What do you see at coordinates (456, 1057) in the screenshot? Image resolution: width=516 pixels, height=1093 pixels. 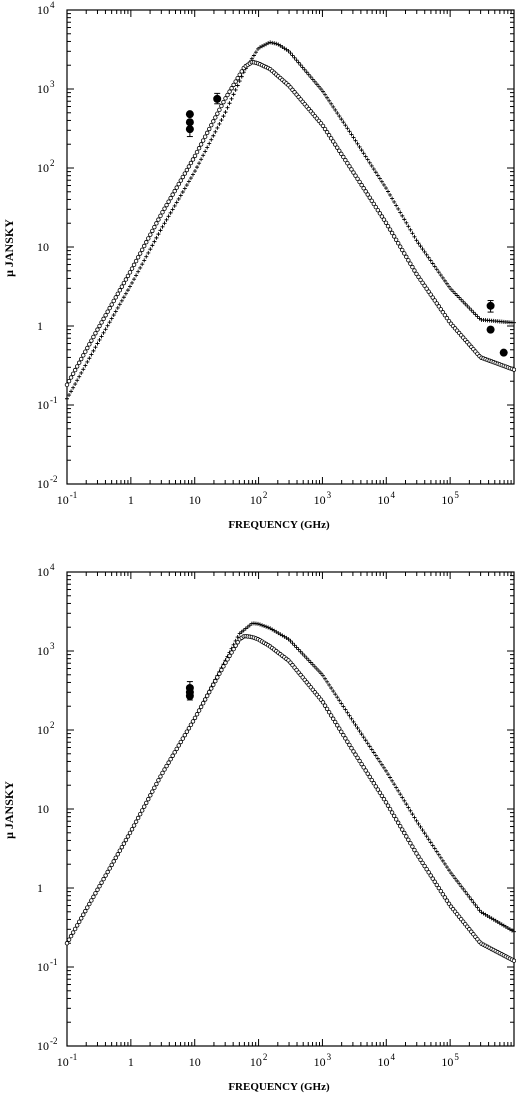 I see `x-tick-label-exponent: 5` at bounding box center [456, 1057].